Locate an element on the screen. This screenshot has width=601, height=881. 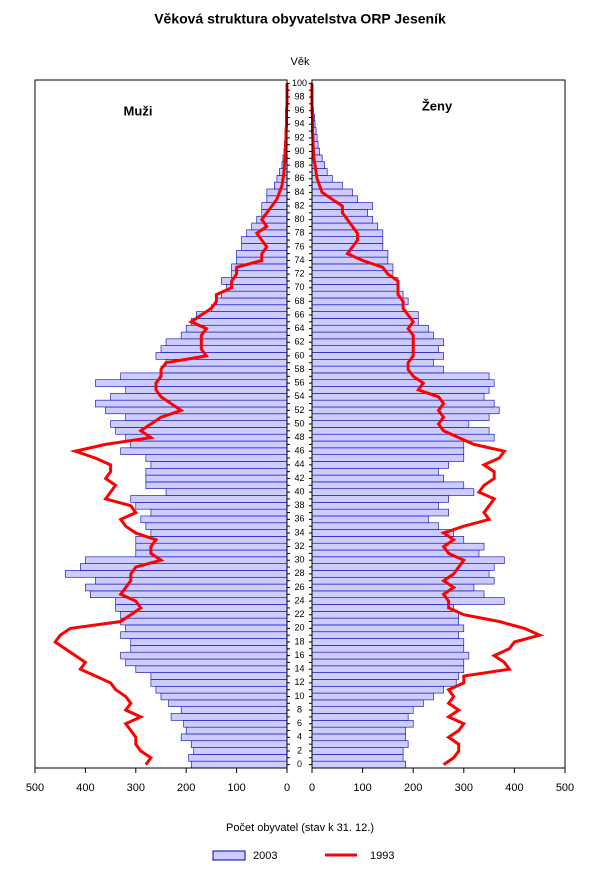
x-tick-label: 500 is located at coordinates (35, 788).